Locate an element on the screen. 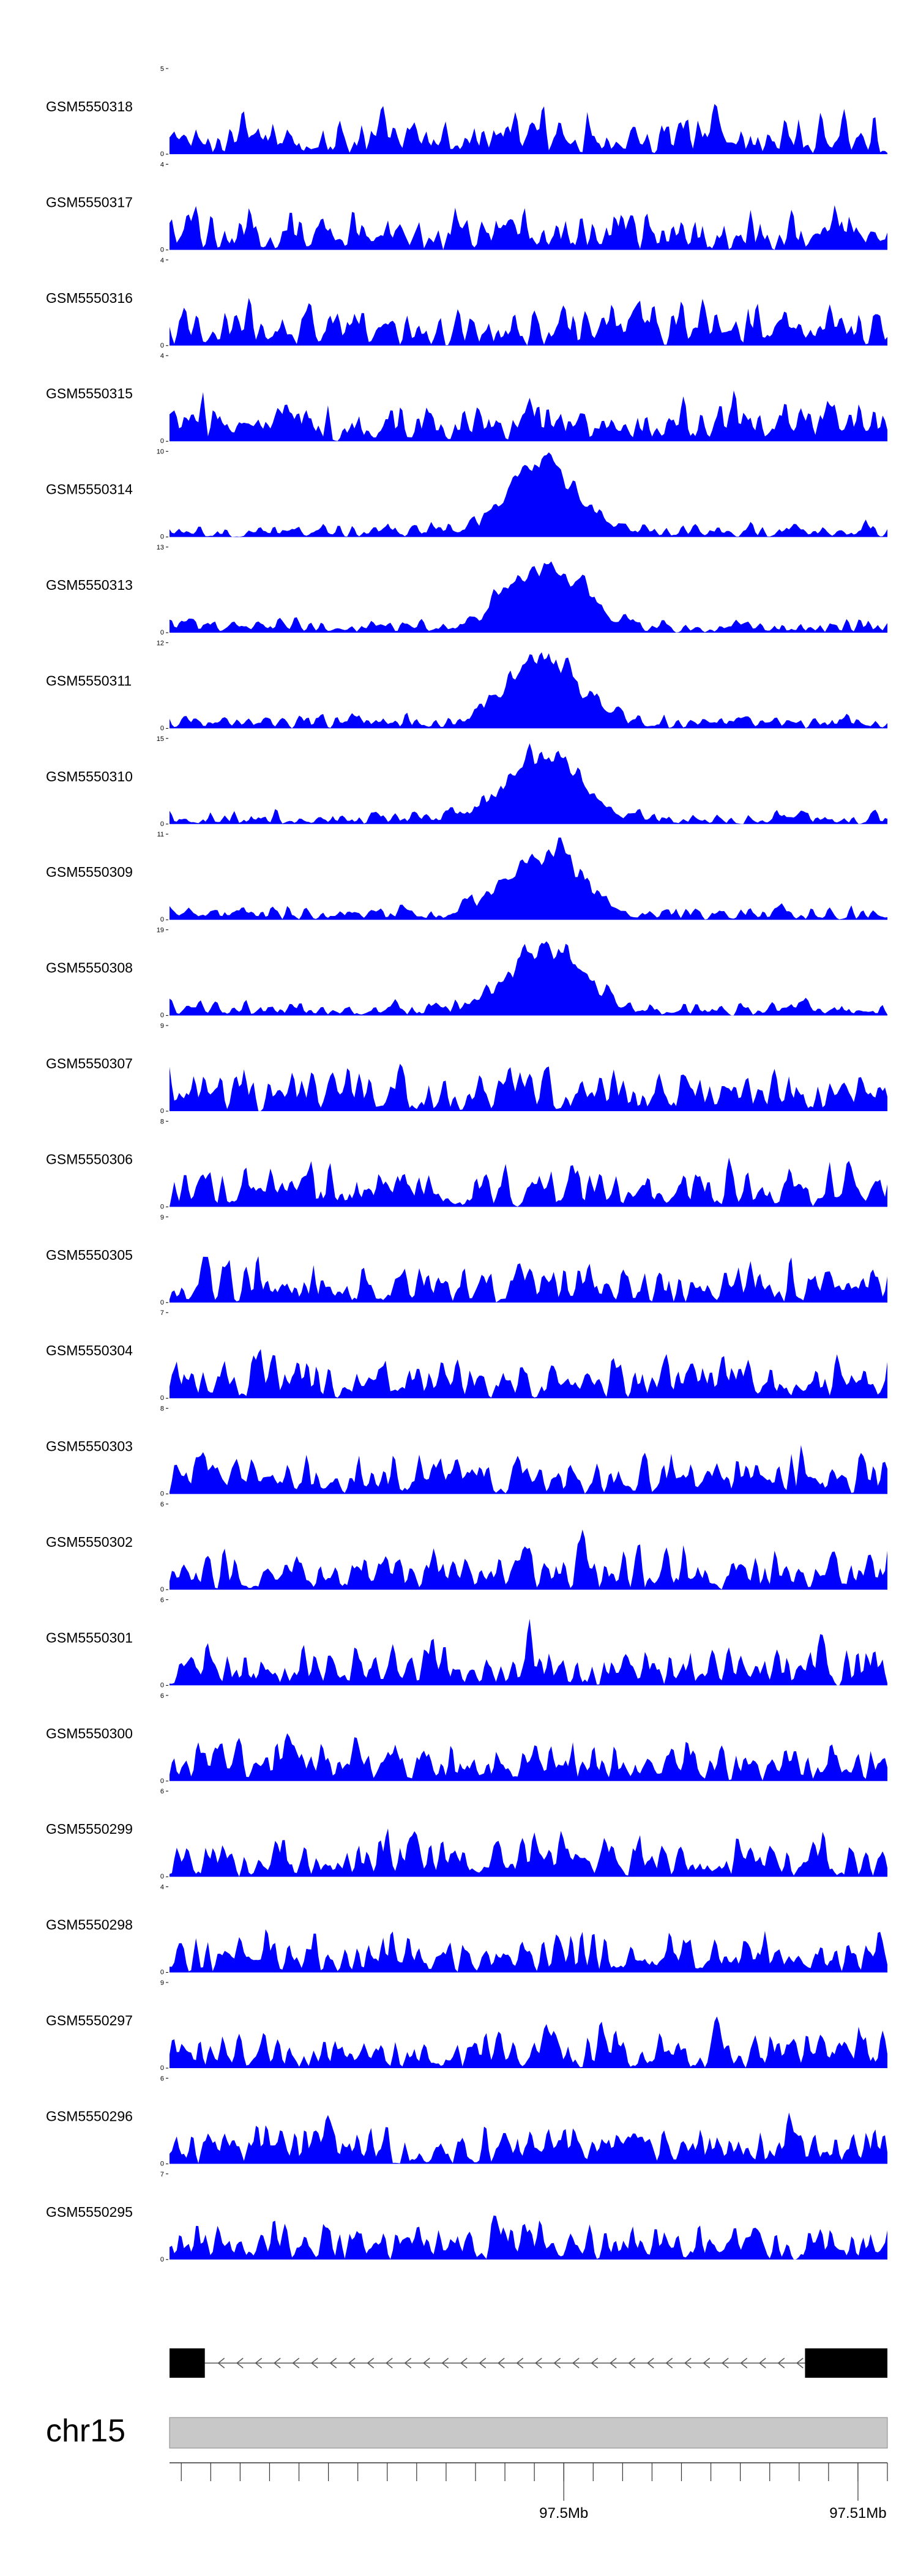 Image resolution: width=918 pixels, height=2576 pixels. track-label: GSM5550315 is located at coordinates (89, 393).